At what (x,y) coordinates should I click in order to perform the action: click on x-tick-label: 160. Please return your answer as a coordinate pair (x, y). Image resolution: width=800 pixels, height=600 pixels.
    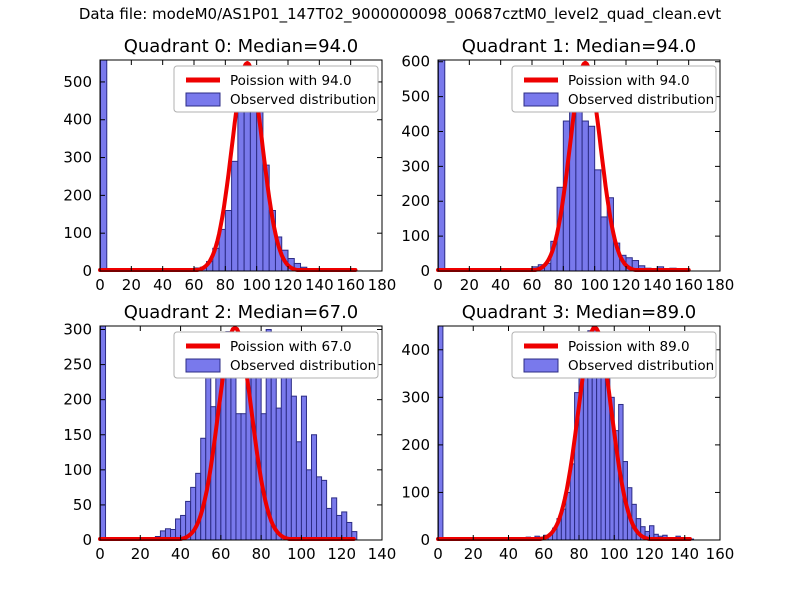
    Looking at the image, I should click on (720, 554).